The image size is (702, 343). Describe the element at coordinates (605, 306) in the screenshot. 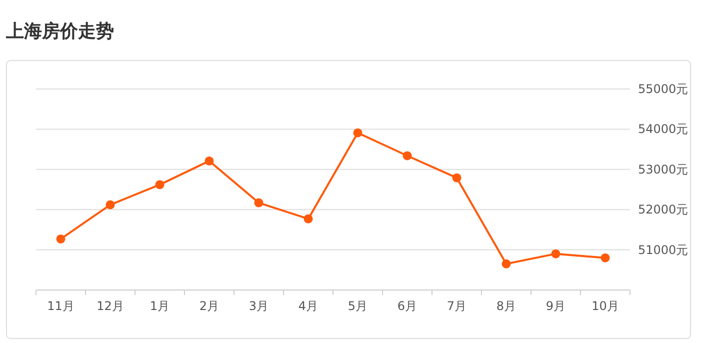

I see `x-tick-label: 10月` at that location.